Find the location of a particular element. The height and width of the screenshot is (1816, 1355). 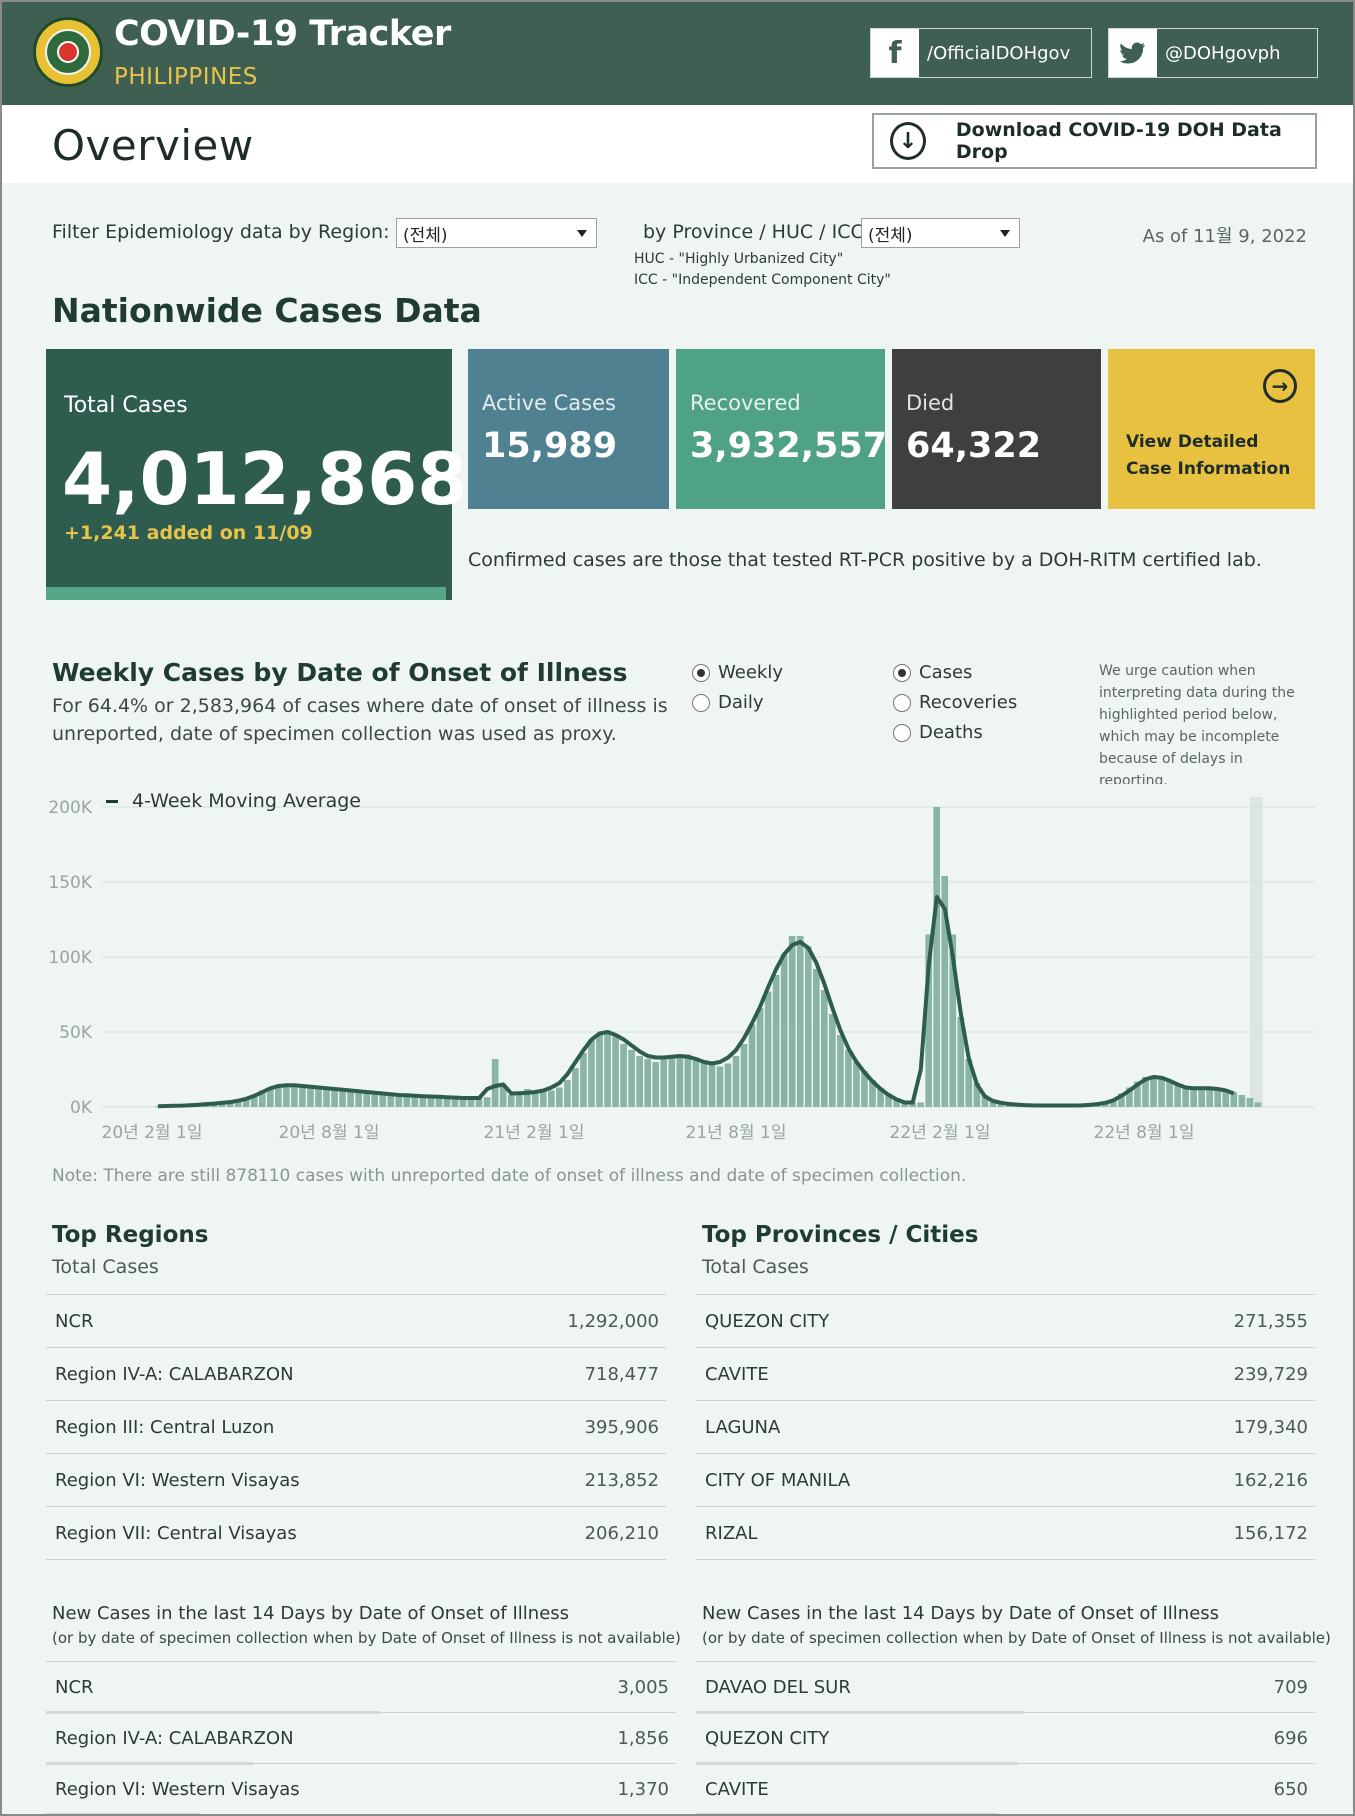

table-row: QUEZON CITY 696 is located at coordinates (1005, 1739).